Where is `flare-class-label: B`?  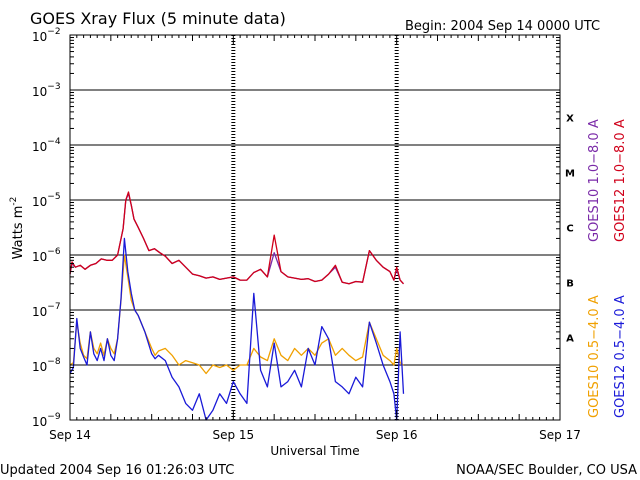 flare-class-label: B is located at coordinates (570, 284).